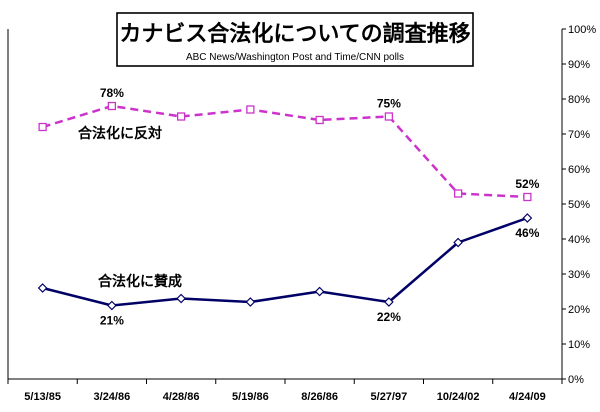 The image size is (600, 412). I want to click on data-label: 21%, so click(112, 321).